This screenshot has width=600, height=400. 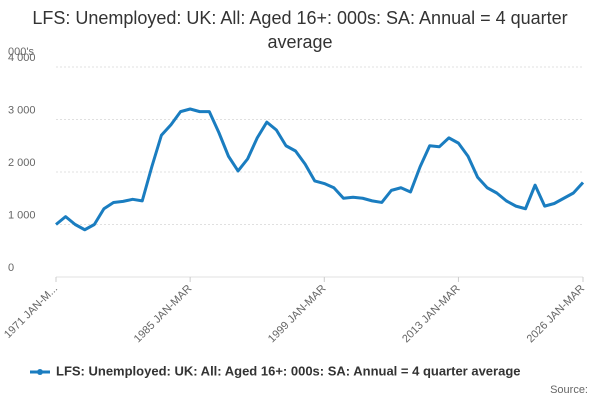 I want to click on y-tick-label: 1 000, so click(x=22, y=215).